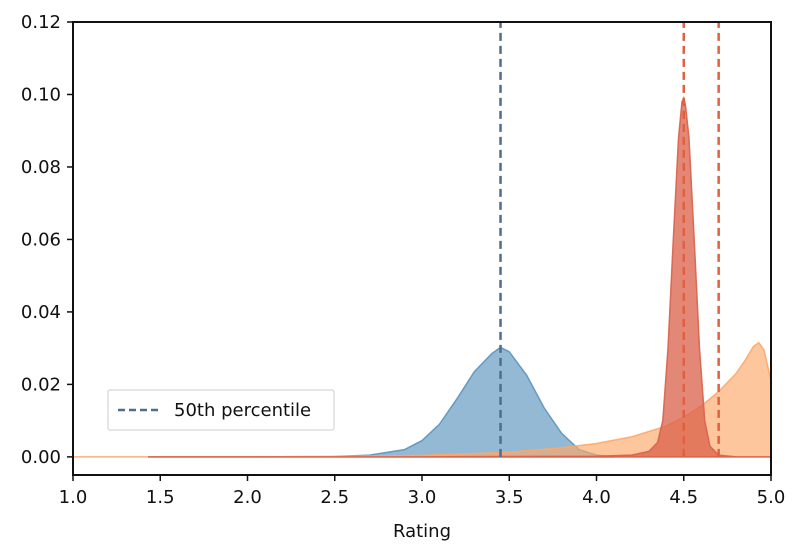  Describe the element at coordinates (771, 497) in the screenshot. I see `x-tick-label: 5.0` at that location.